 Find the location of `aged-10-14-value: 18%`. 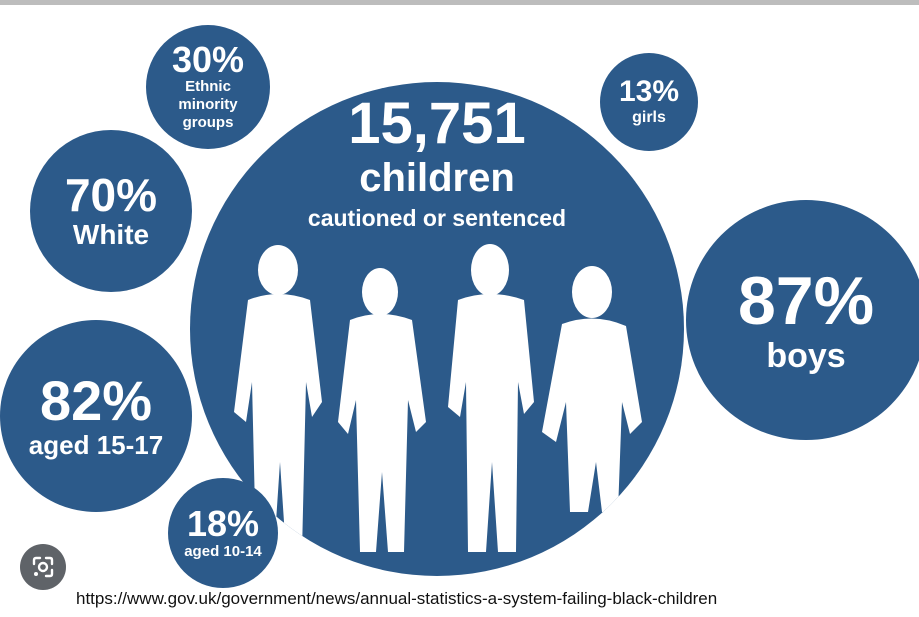

aged-10-14-value: 18% is located at coordinates (223, 523).